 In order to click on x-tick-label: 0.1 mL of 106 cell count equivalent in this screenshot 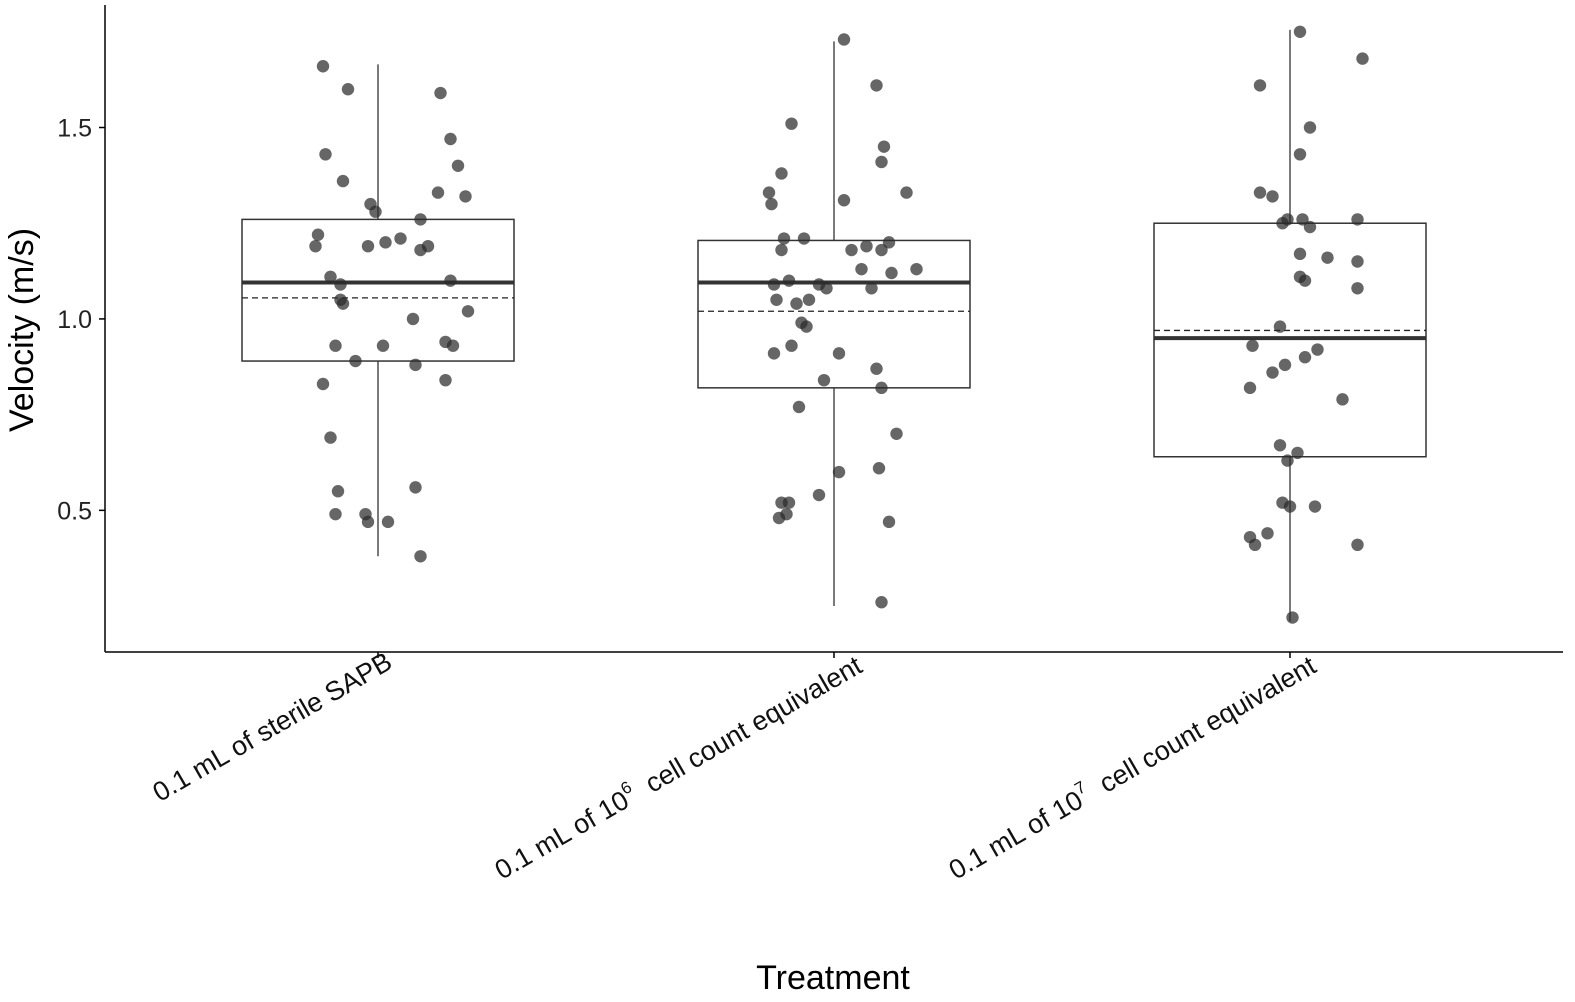, I will do `click(677, 766)`.